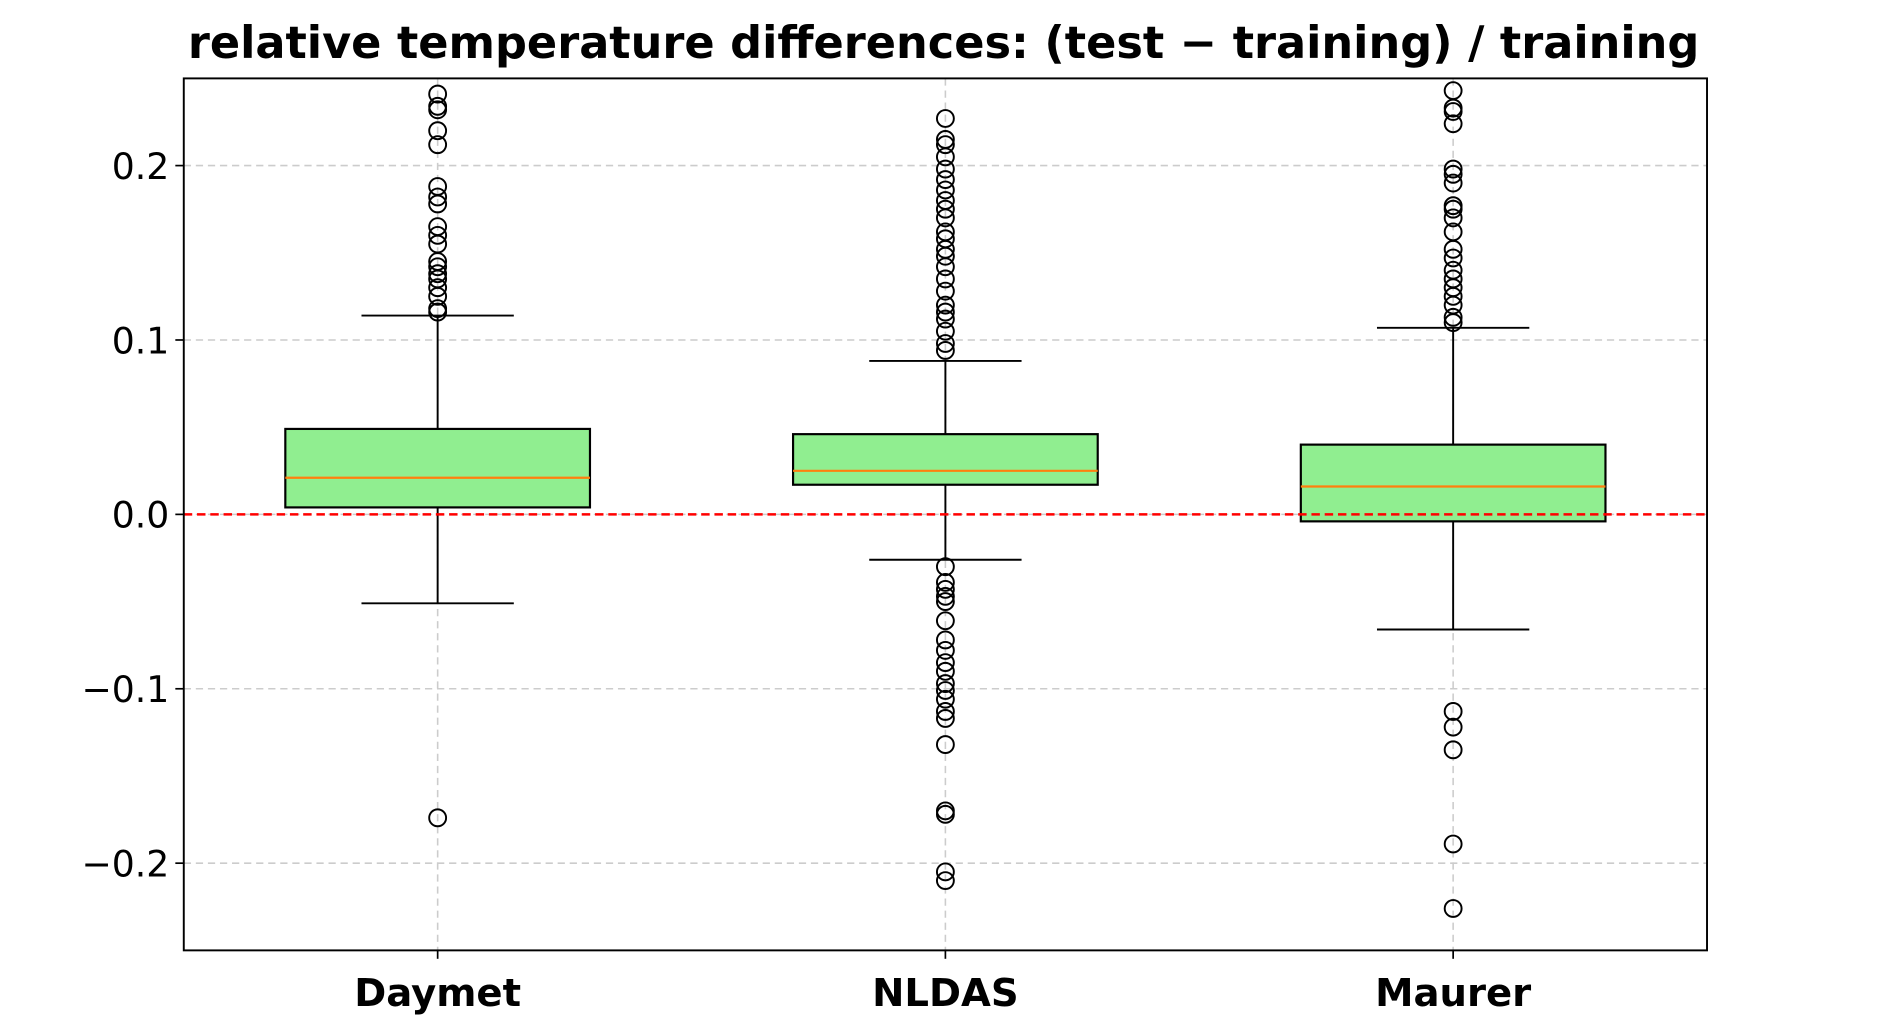 This screenshot has height=1036, width=1892. What do you see at coordinates (141, 166) in the screenshot?
I see `y-tick-label: 0.2` at bounding box center [141, 166].